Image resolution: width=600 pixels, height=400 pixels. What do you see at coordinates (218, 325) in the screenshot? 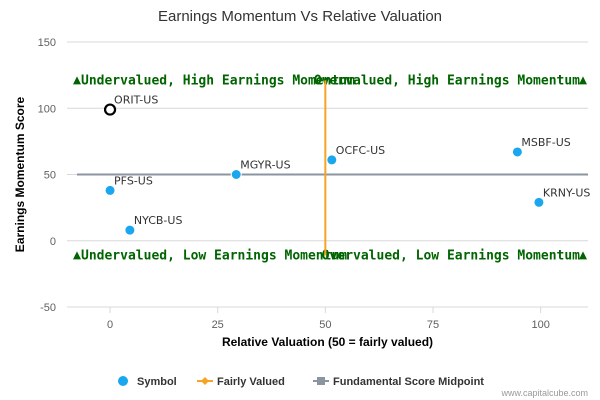
I see `x-tick-label: 25` at bounding box center [218, 325].